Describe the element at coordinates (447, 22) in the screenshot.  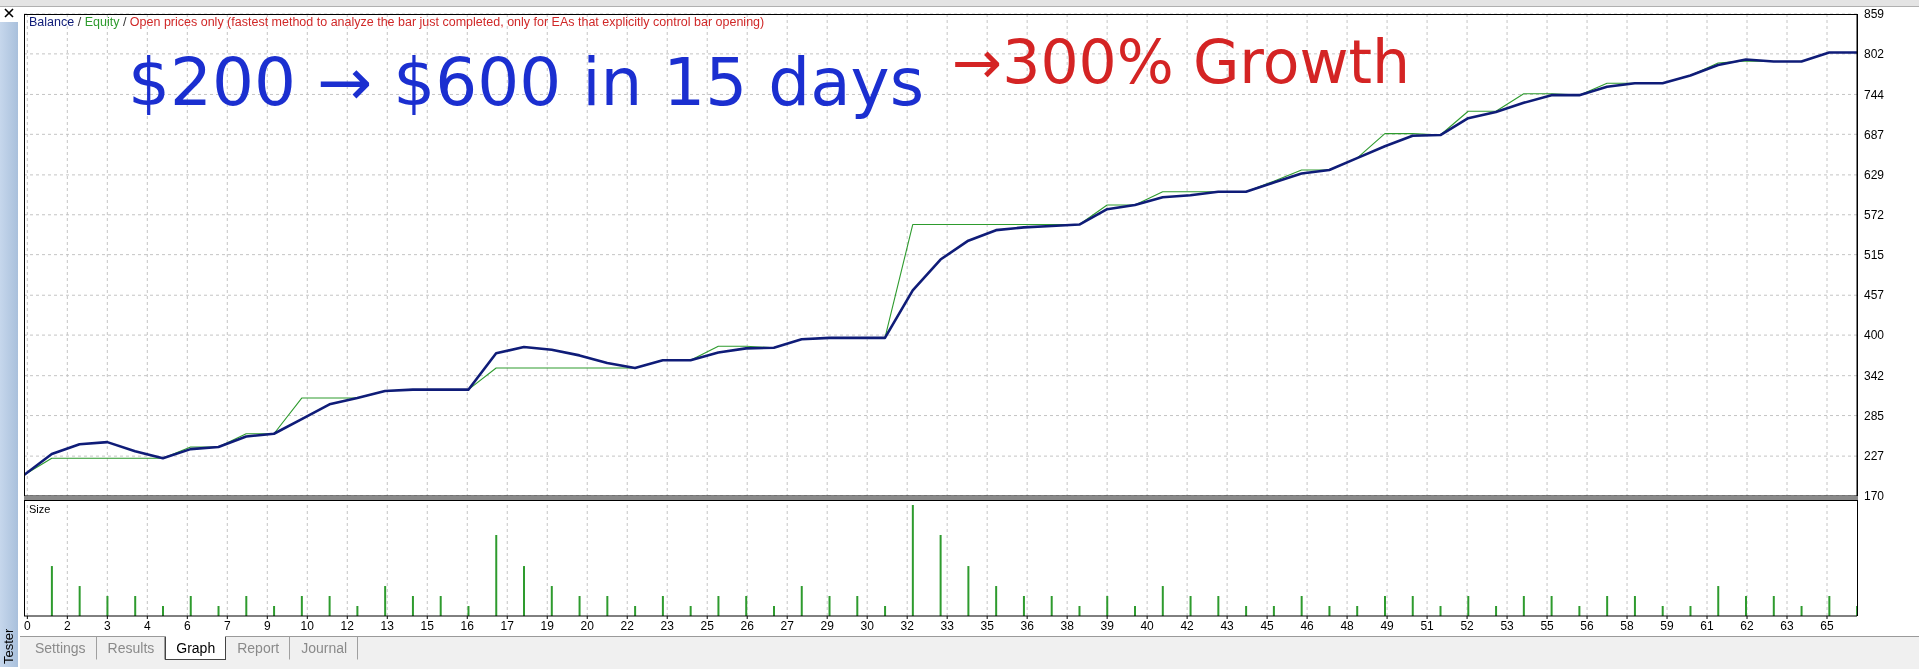
I see `chart-subtitle: Open prices only (fastest method to analyze the bar just completed, only for EAs that explicitly control bar opening)` at that location.